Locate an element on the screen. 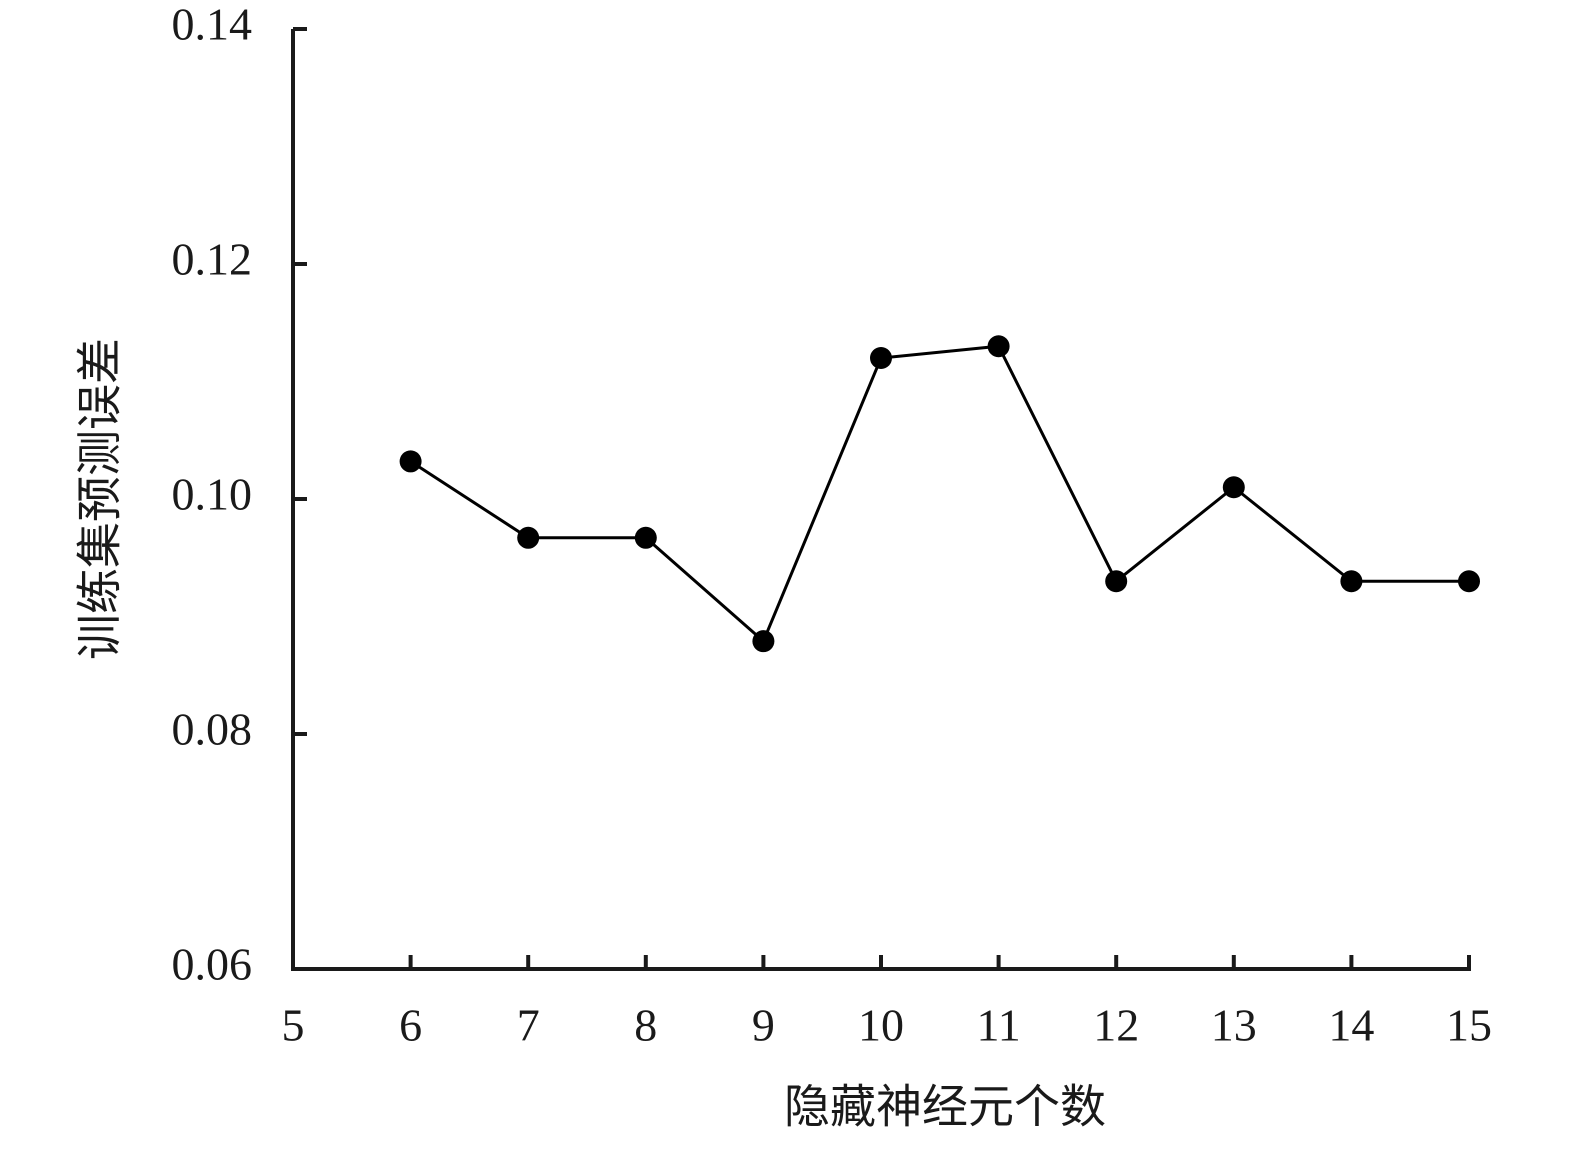 The width and height of the screenshot is (1575, 1152). x-axis-label: 隐藏神经元个数 is located at coordinates (945, 1107).